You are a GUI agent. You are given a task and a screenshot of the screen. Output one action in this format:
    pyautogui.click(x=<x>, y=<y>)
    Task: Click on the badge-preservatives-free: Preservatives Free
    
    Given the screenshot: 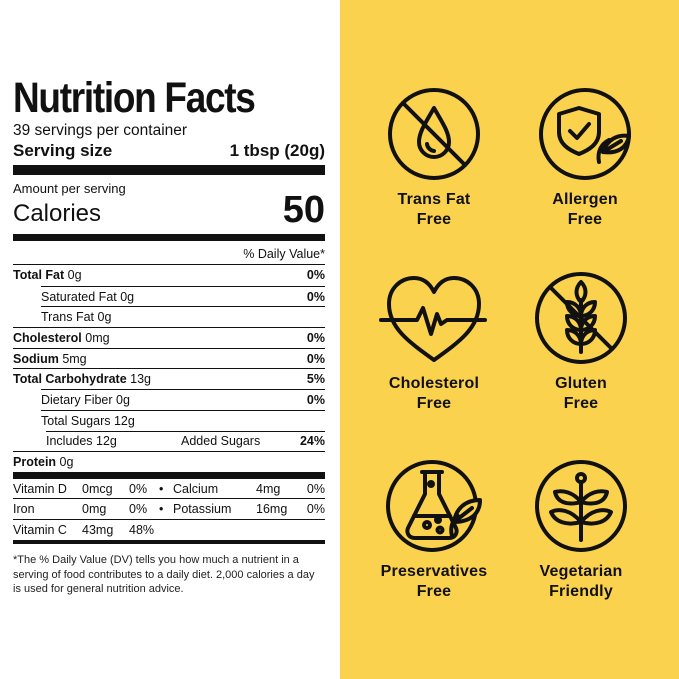 What is the action you would take?
    pyautogui.click(x=434, y=530)
    